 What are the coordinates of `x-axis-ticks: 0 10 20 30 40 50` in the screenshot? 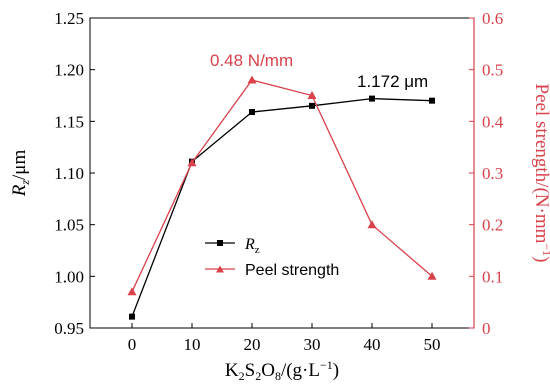 It's located at (284, 338).